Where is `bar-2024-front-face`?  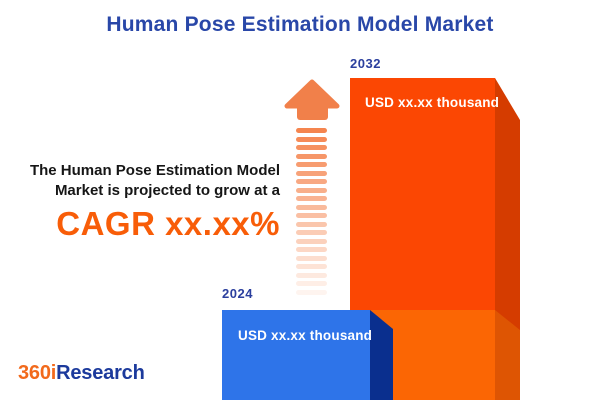 bar-2024-front-face is located at coordinates (296, 355).